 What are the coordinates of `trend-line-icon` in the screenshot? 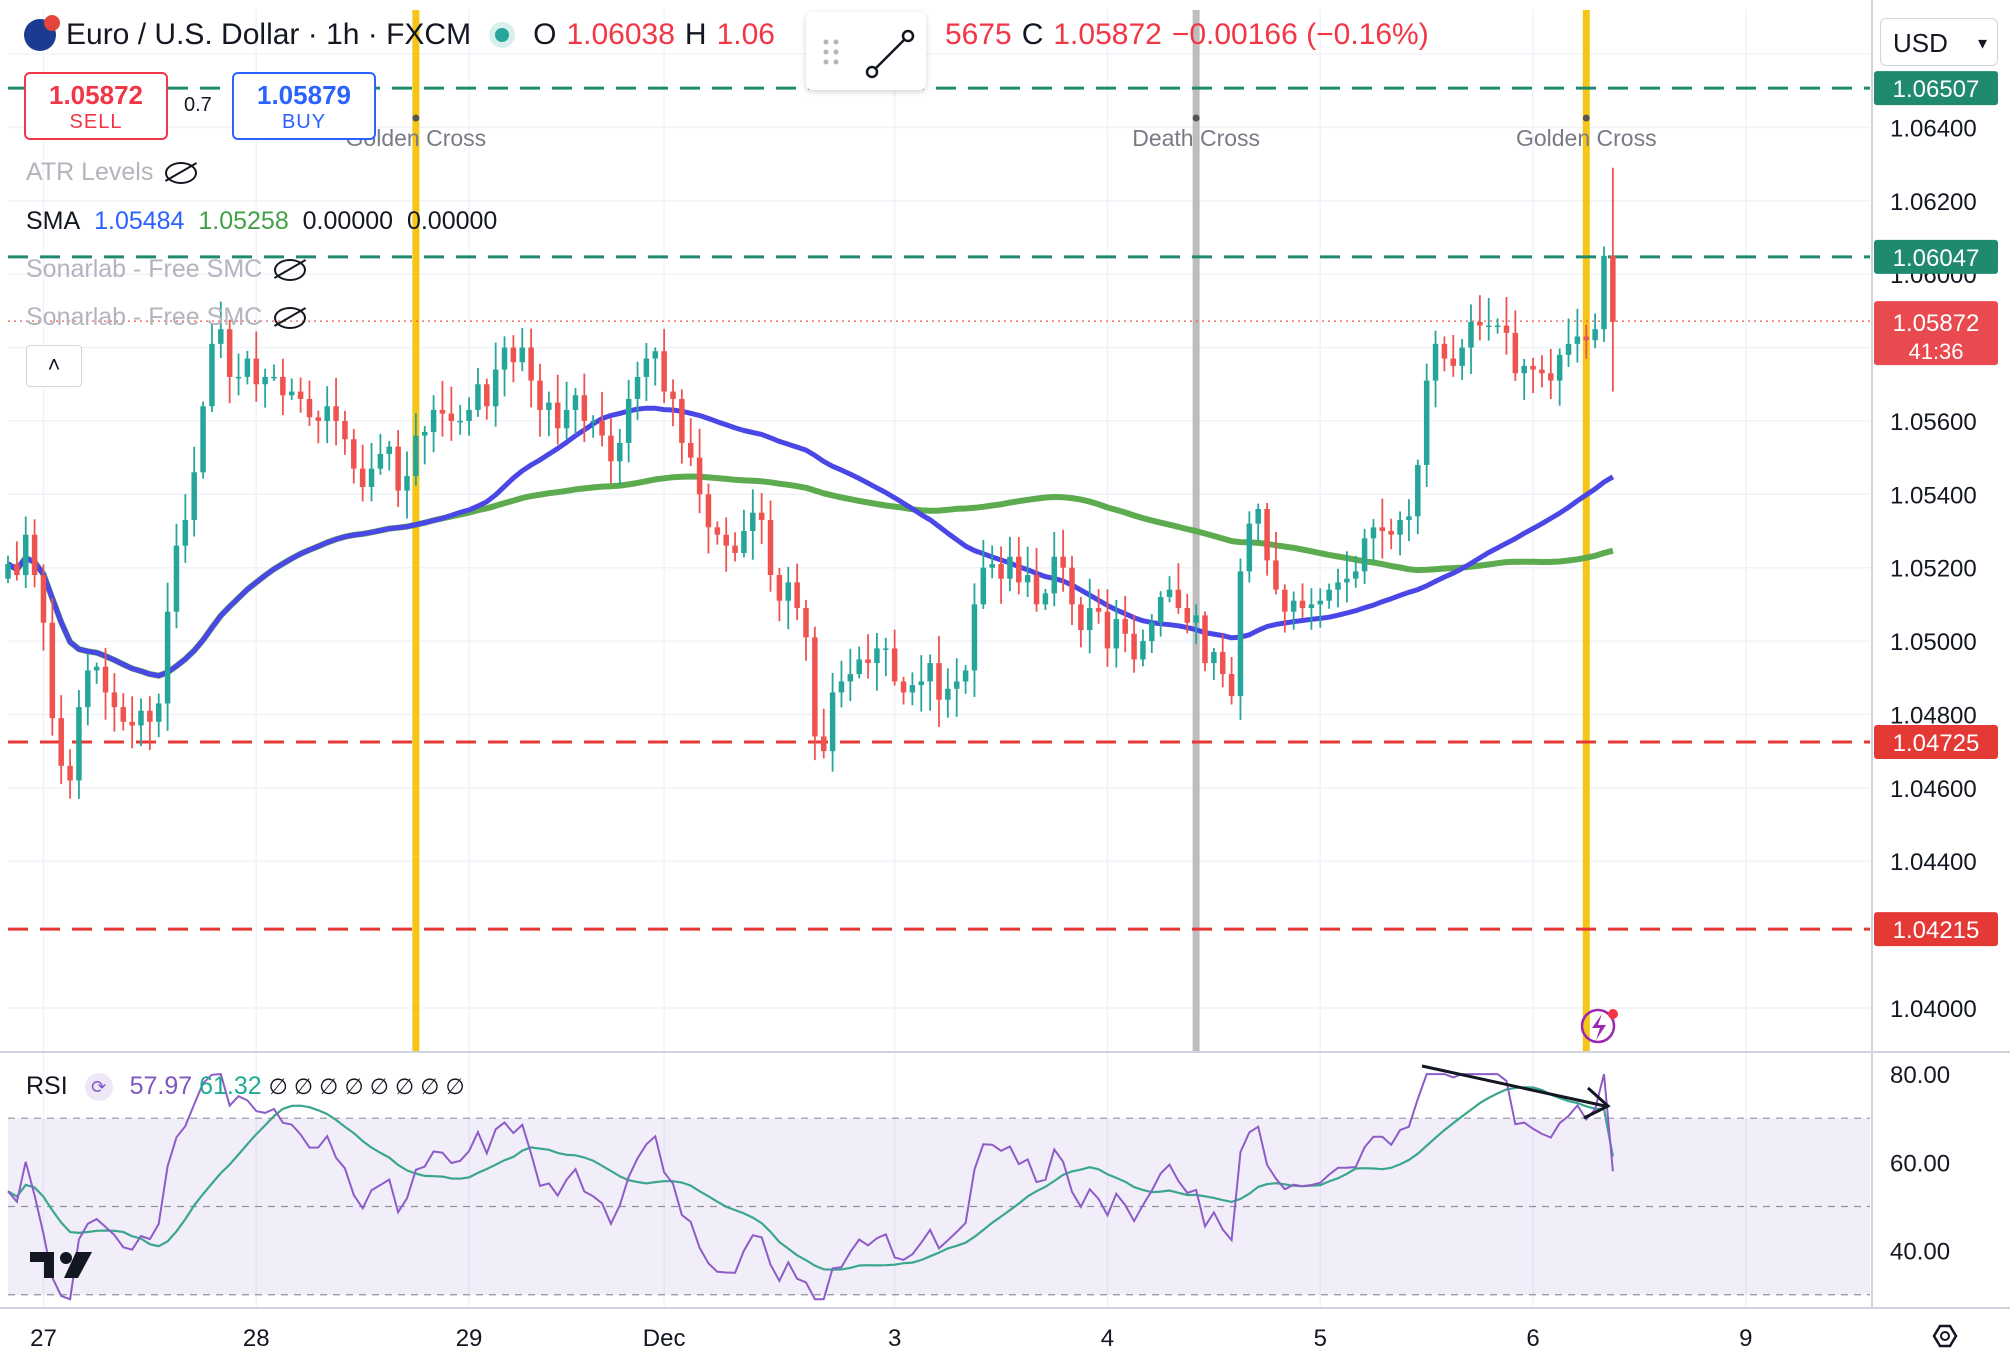 It's located at (866, 51).